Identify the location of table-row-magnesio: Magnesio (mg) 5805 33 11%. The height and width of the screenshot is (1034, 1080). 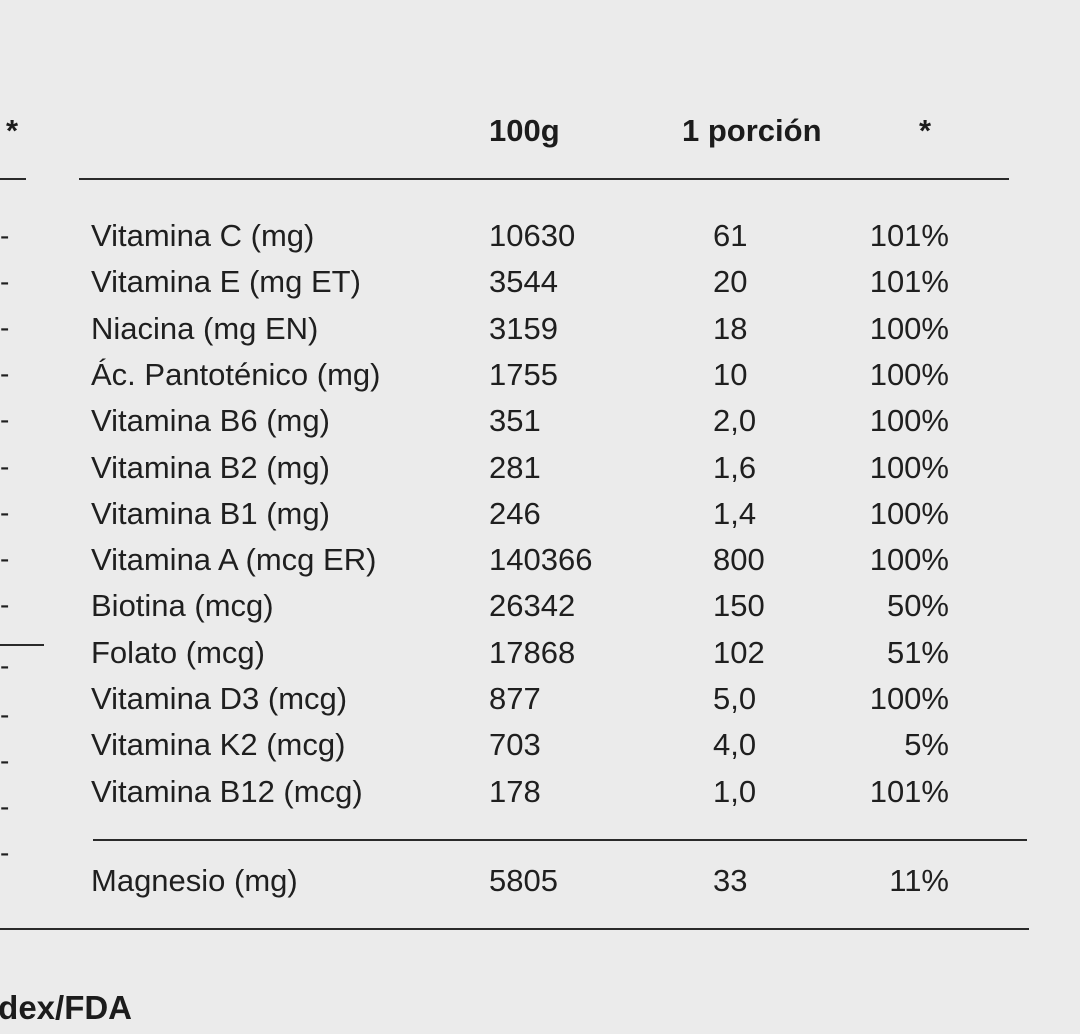
(540, 881).